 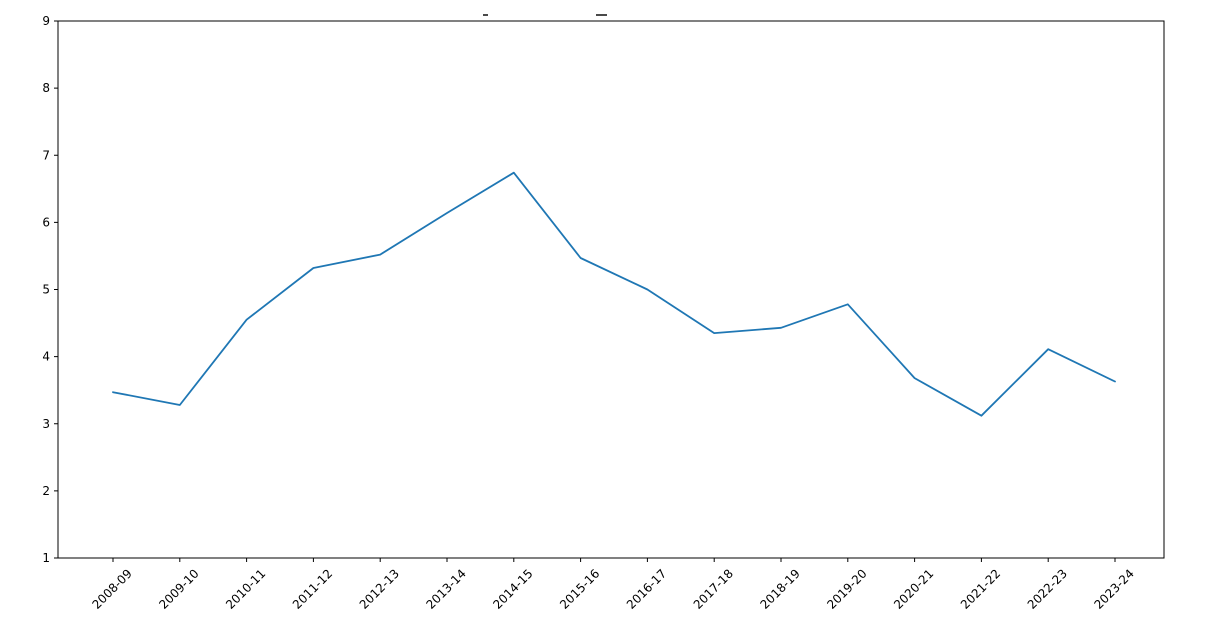 I want to click on x-tick-label: 2011-12, so click(x=312, y=588).